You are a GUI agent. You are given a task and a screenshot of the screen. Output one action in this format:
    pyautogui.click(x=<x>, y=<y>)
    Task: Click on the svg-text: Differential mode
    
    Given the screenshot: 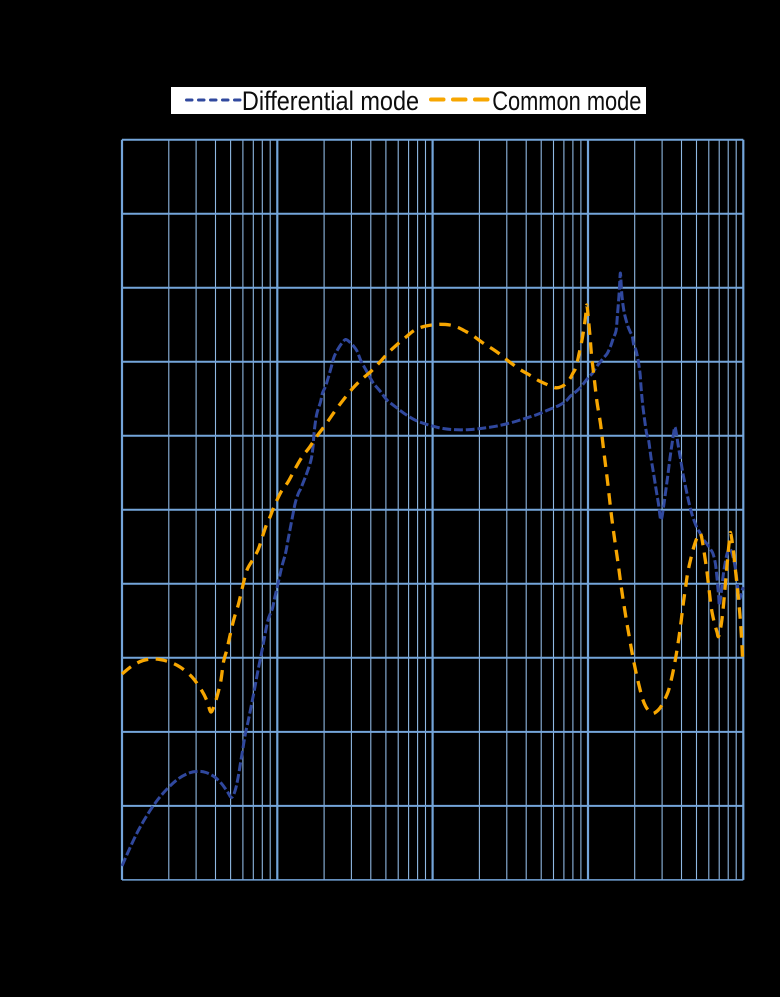 What is the action you would take?
    pyautogui.click(x=330, y=102)
    